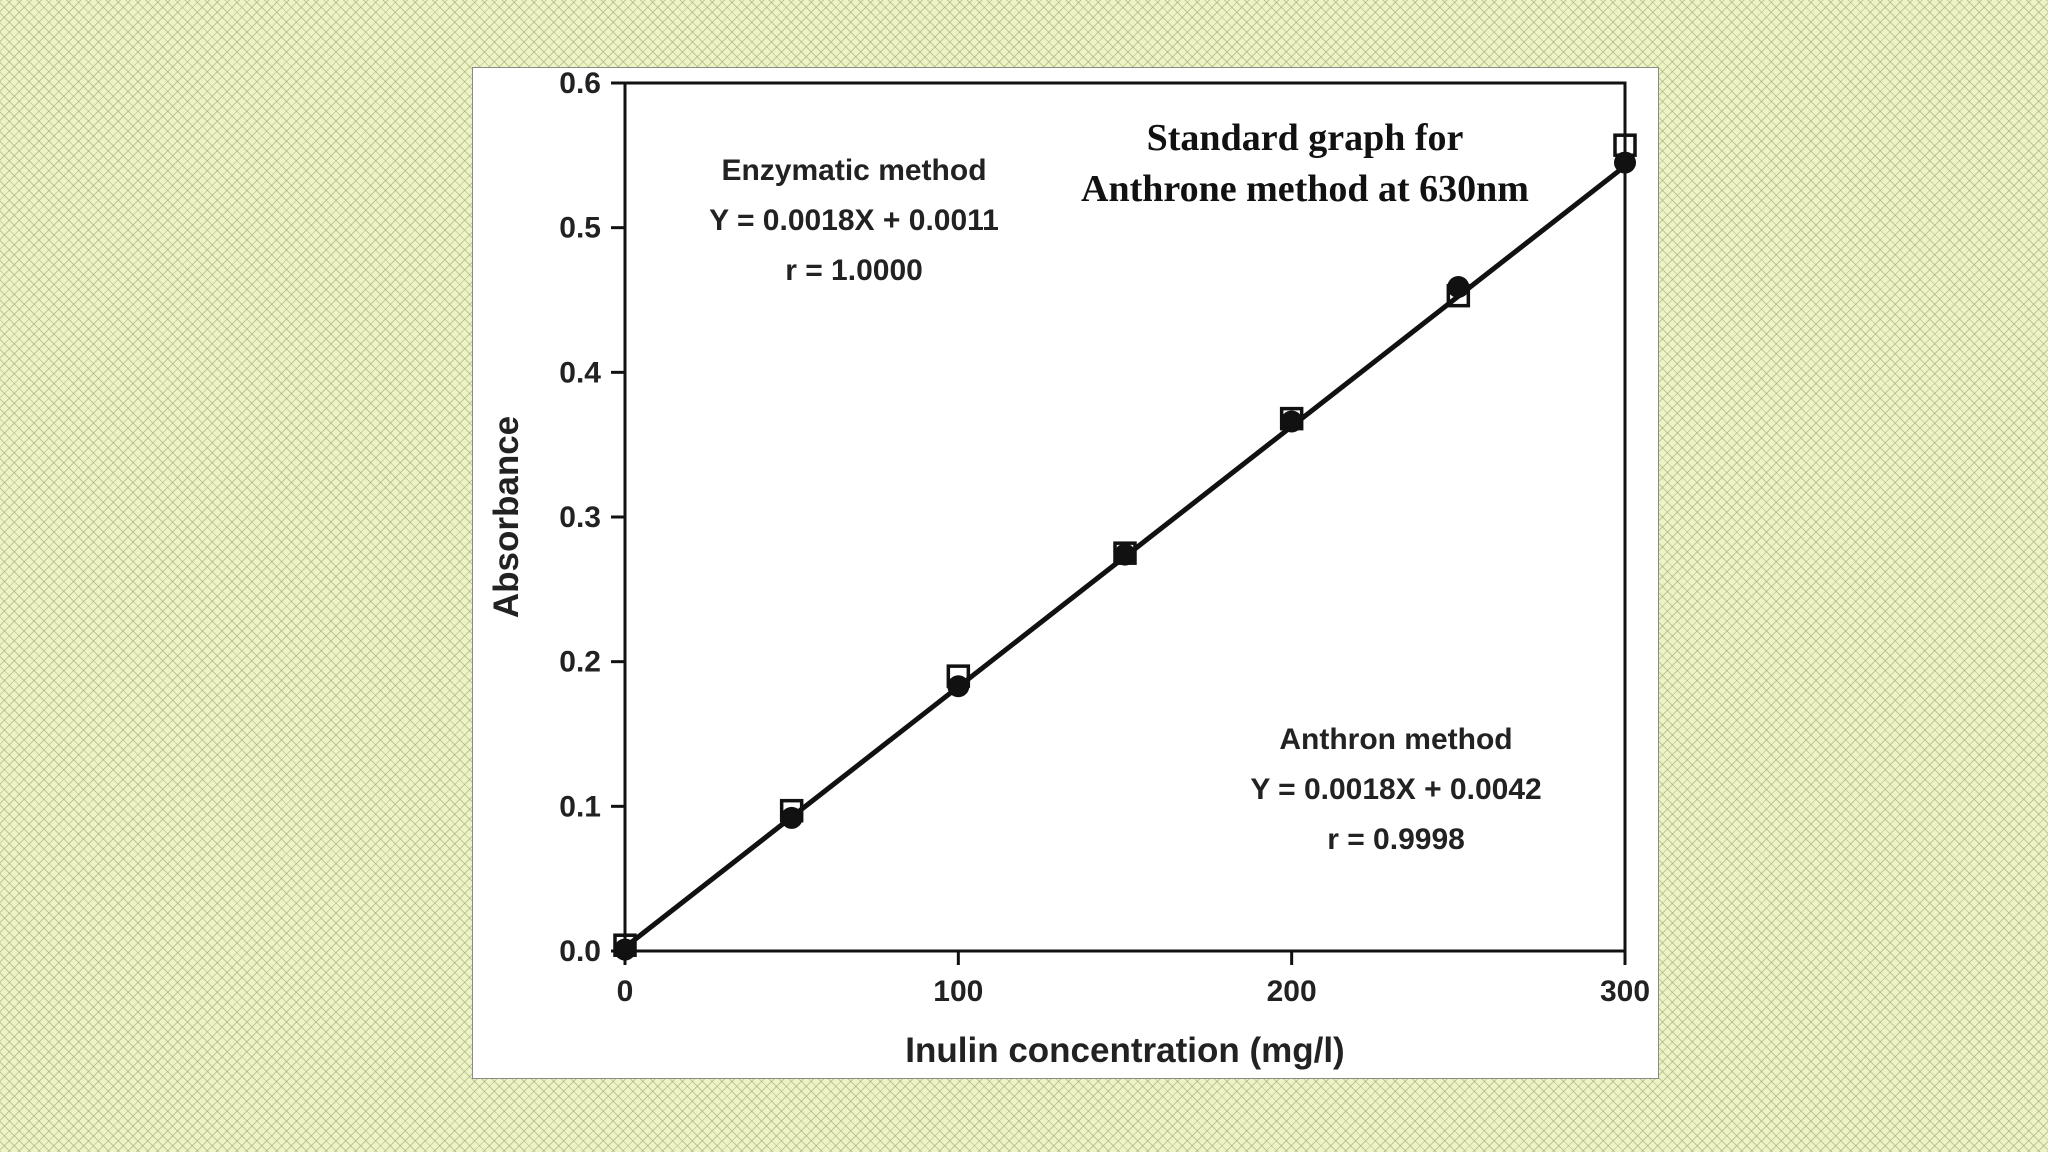 Image resolution: width=2048 pixels, height=1152 pixels. I want to click on y-tick-label: 0.3, so click(580, 517).